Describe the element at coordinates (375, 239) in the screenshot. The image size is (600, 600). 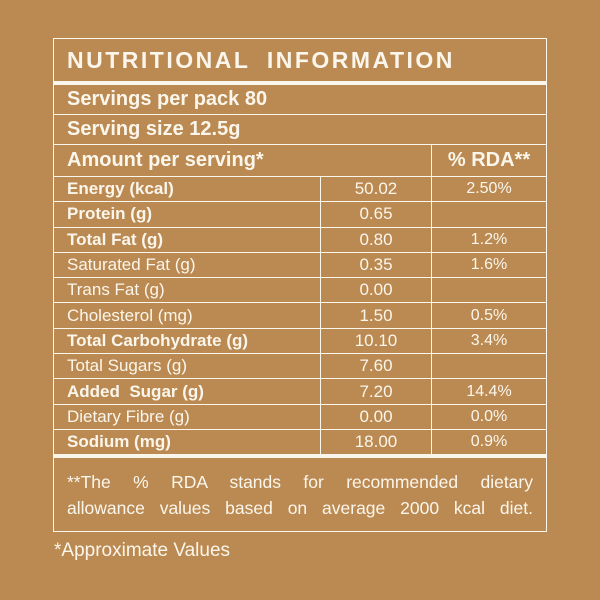
I see `nutrient-amount: 0.80` at that location.